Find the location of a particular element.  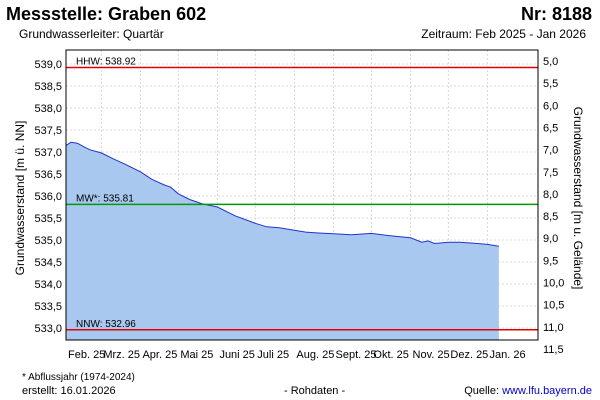

source-label: Quelle: www.lfu.bayern.de is located at coordinates (528, 391).